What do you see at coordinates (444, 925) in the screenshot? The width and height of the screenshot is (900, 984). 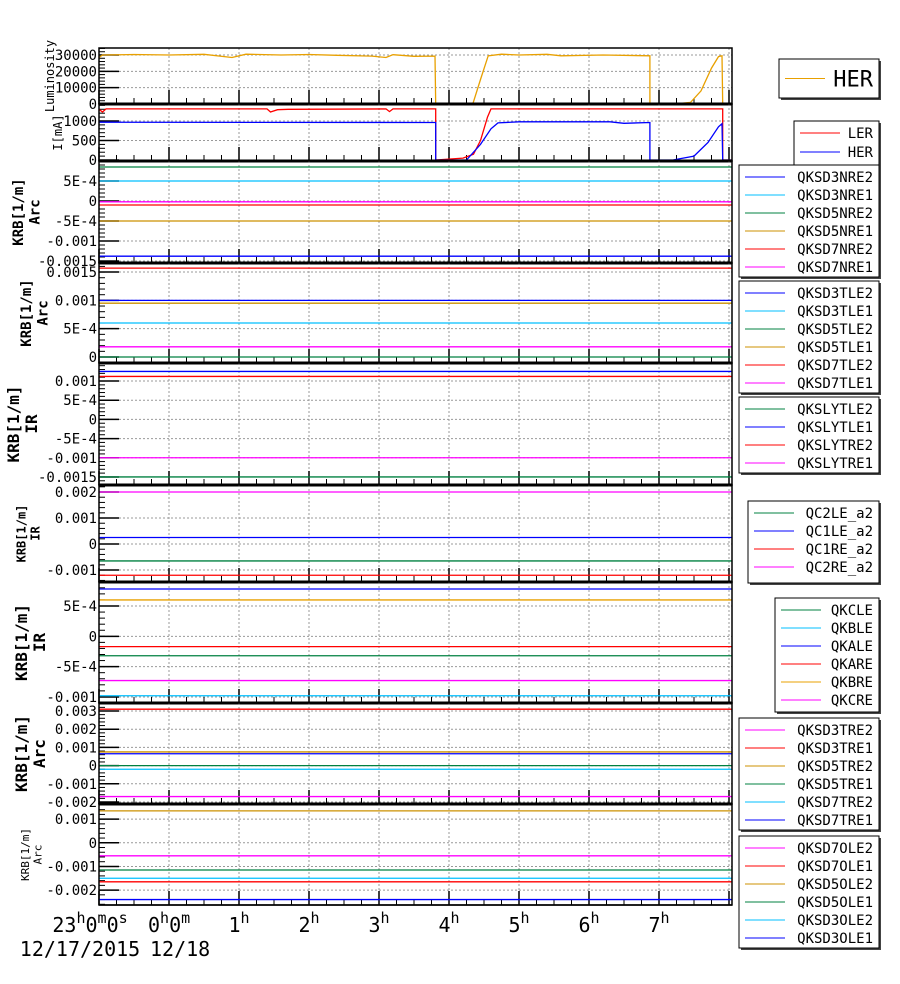 I see `x-tick-label-part: 4` at bounding box center [444, 925].